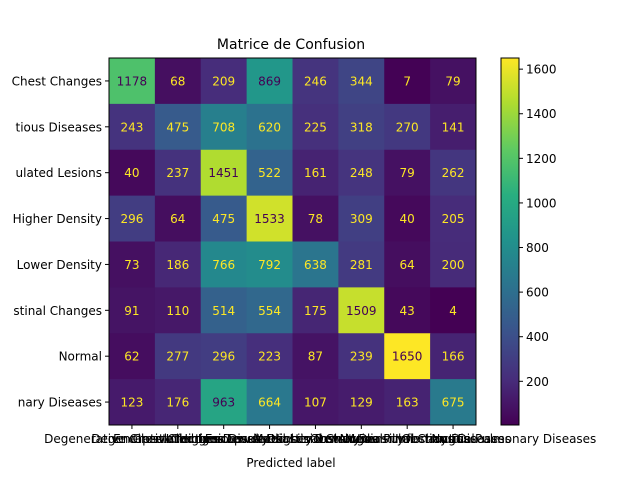 The height and width of the screenshot is (480, 640). Describe the element at coordinates (541, 70) in the screenshot. I see `colorbar-tick-label: 1600` at that location.